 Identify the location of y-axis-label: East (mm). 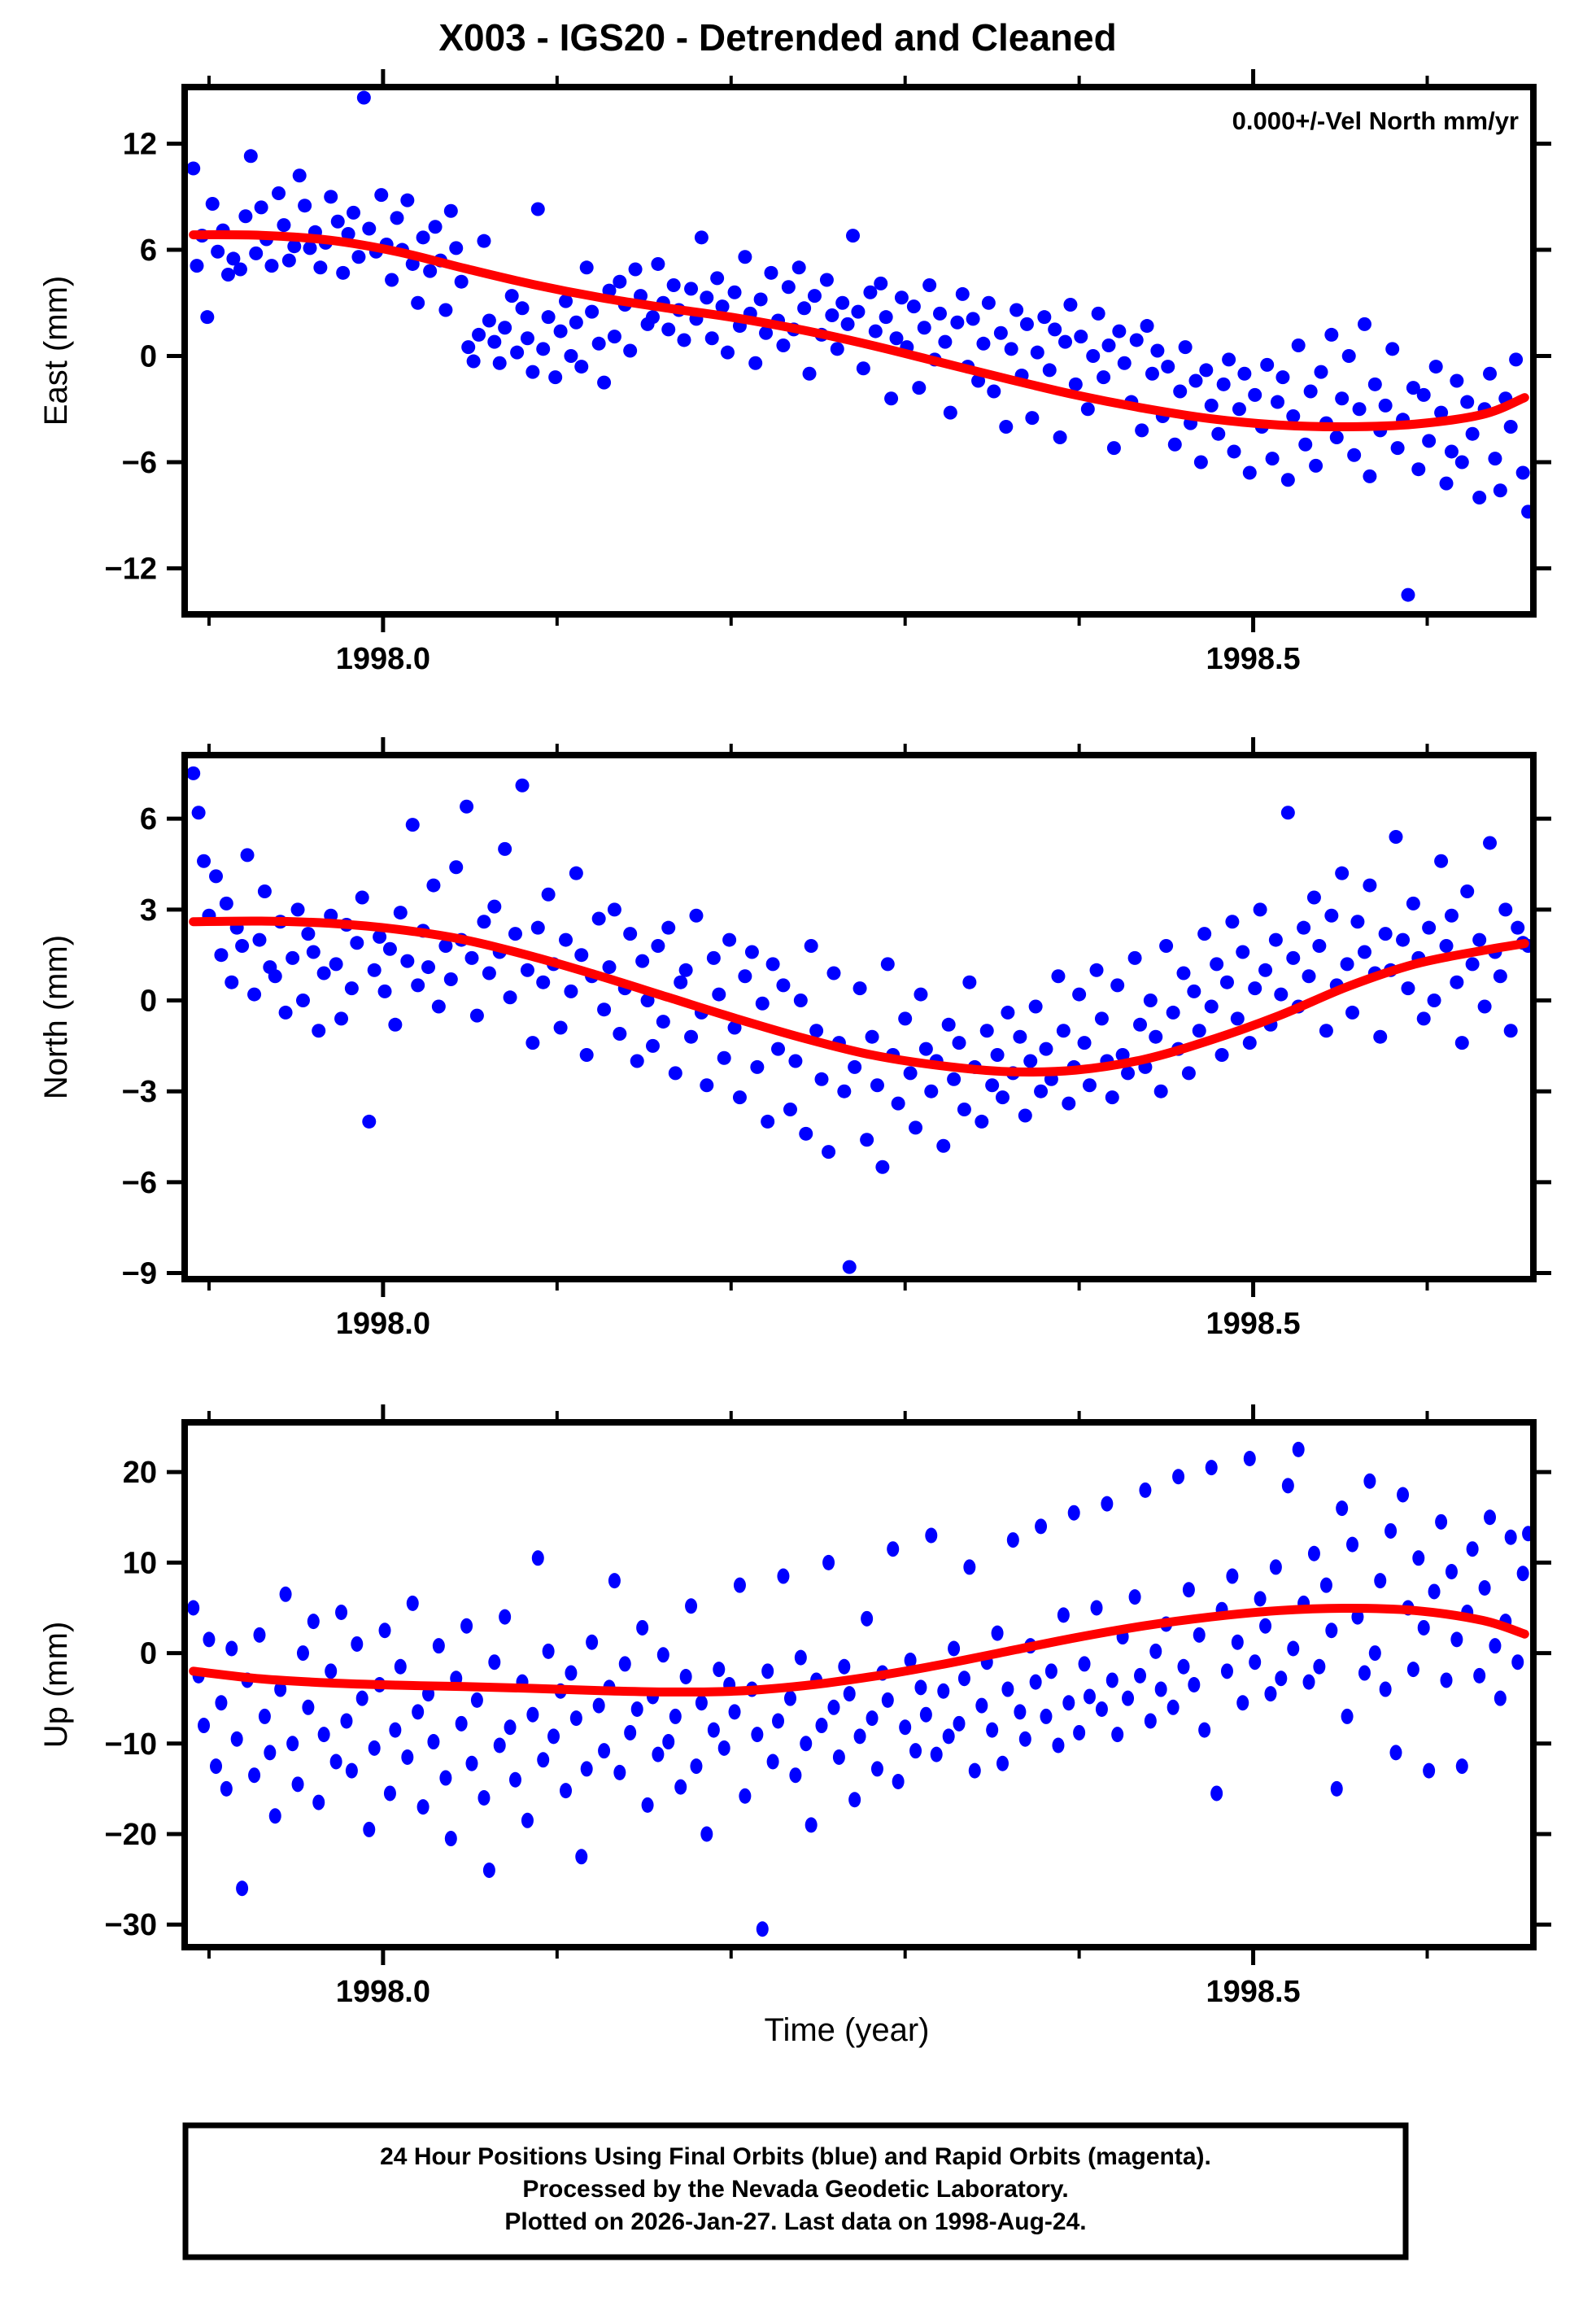
(56, 351).